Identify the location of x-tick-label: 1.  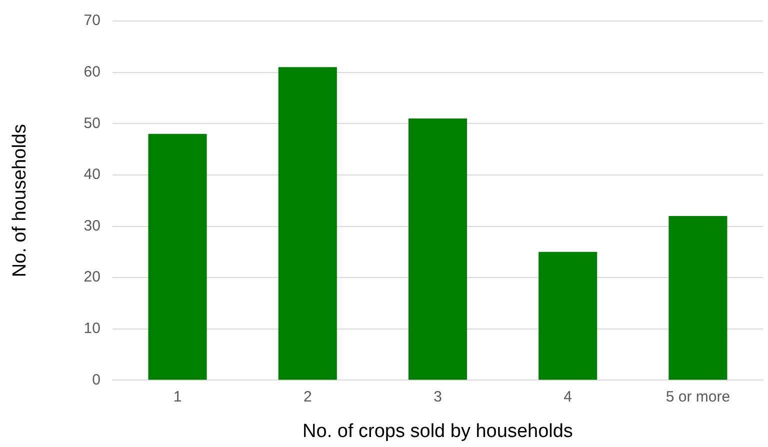
(177, 397).